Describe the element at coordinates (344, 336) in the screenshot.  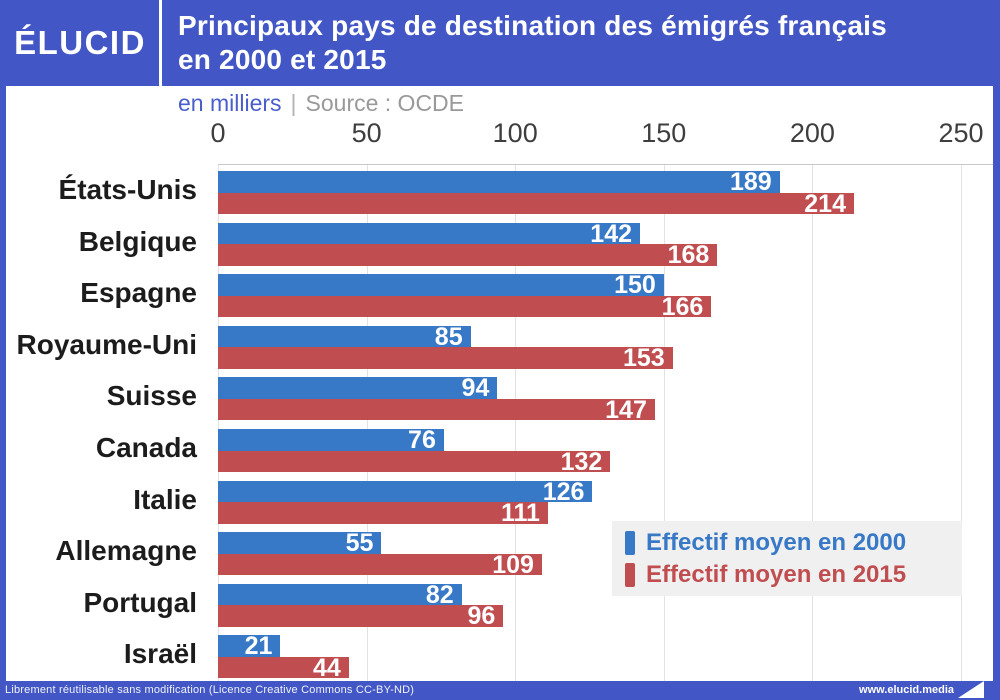
I see `bar-Royaume-Uni-2000: 85` at that location.